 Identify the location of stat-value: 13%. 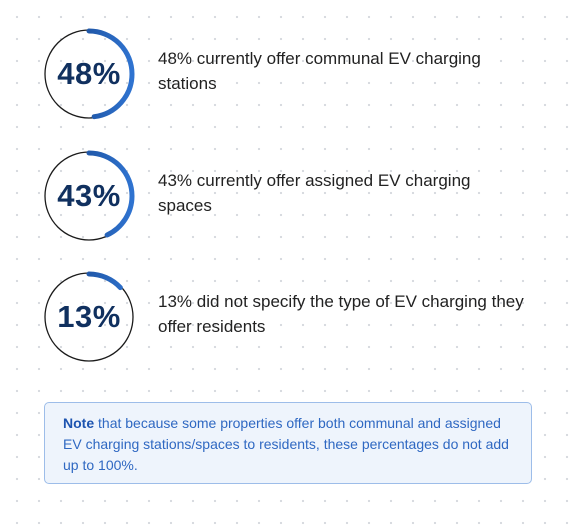
(89, 316).